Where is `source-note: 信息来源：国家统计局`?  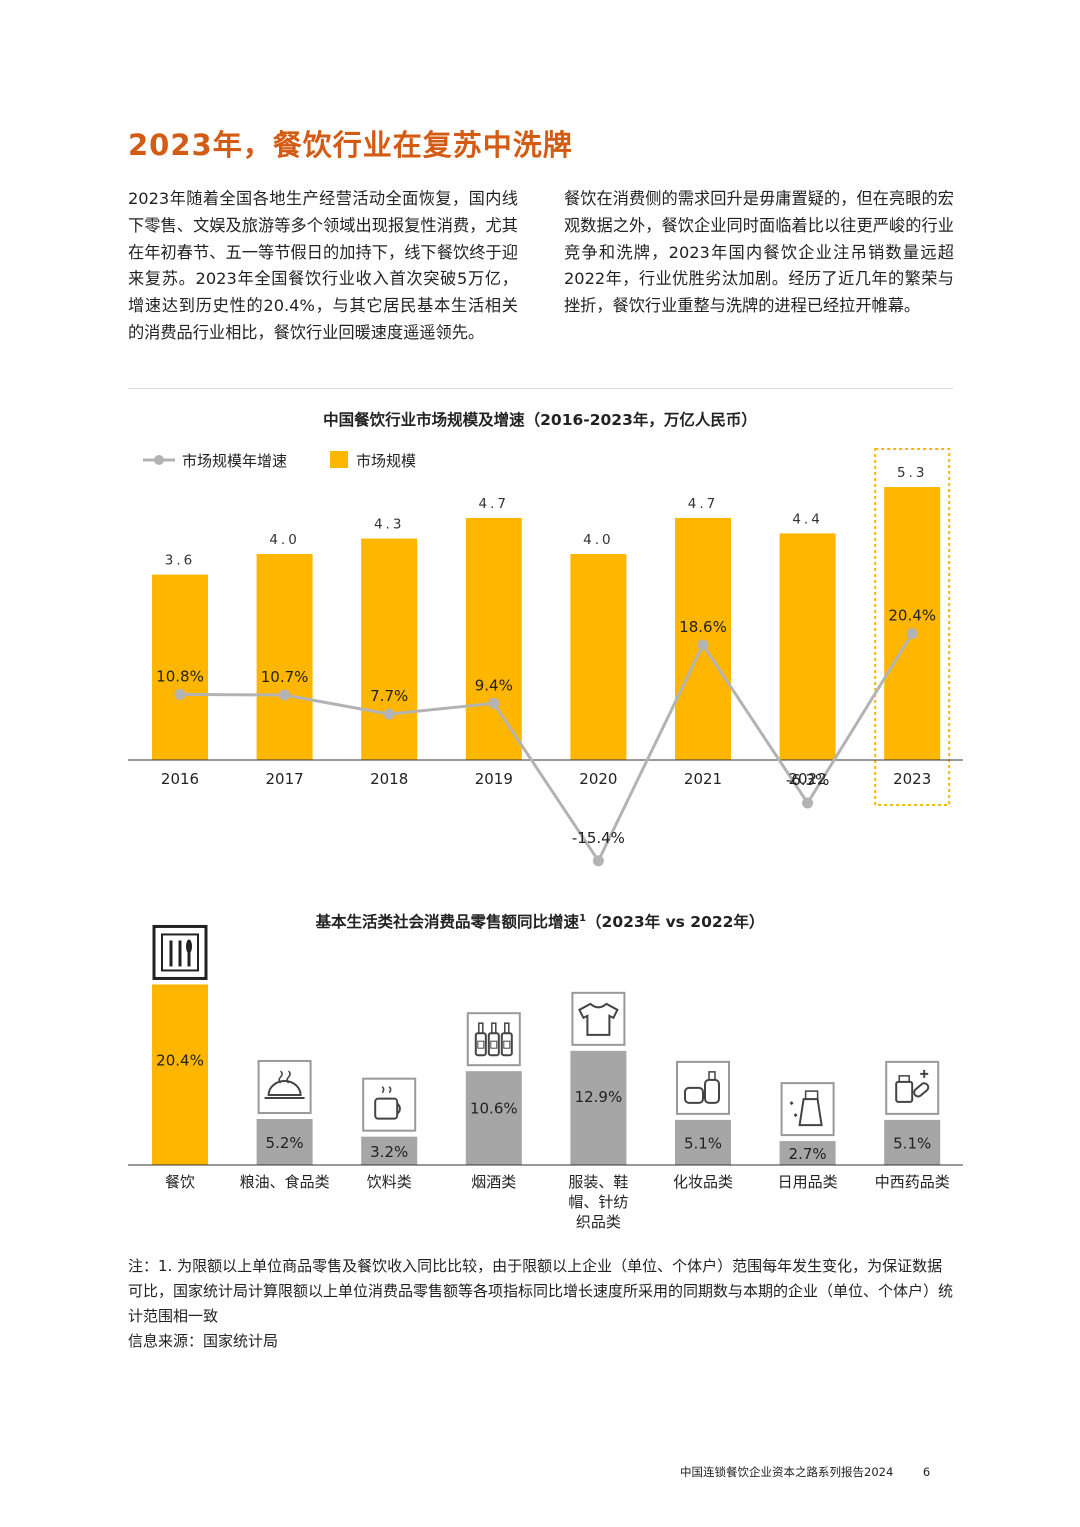 source-note: 信息来源：国家统计局 is located at coordinates (203, 1341).